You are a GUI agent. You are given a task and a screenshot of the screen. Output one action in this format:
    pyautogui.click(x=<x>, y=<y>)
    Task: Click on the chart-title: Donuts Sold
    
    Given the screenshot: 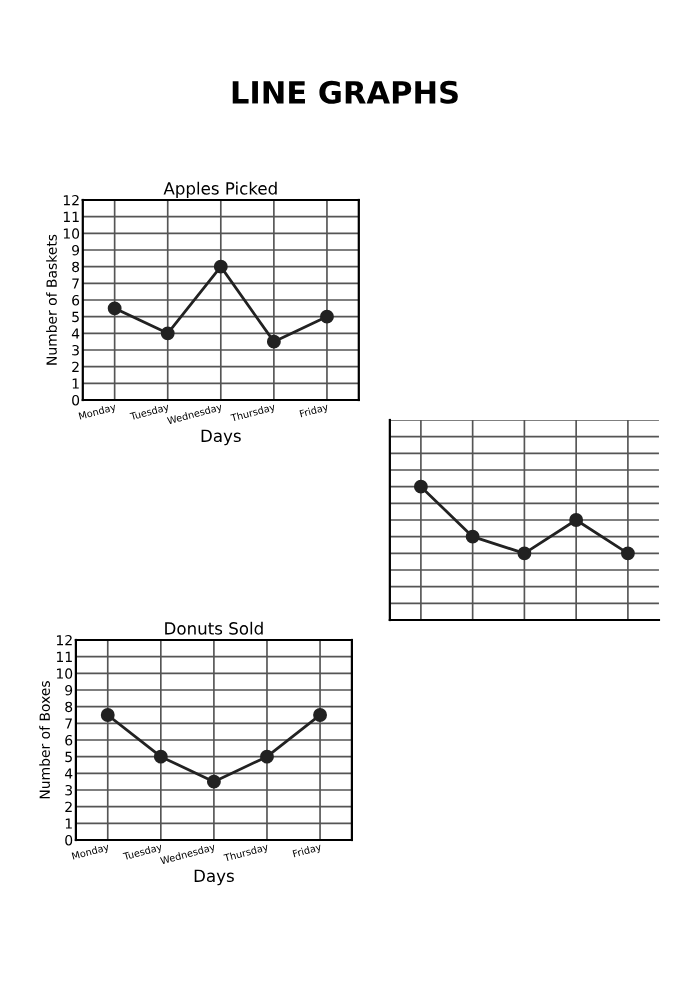 What is the action you would take?
    pyautogui.click(x=214, y=628)
    